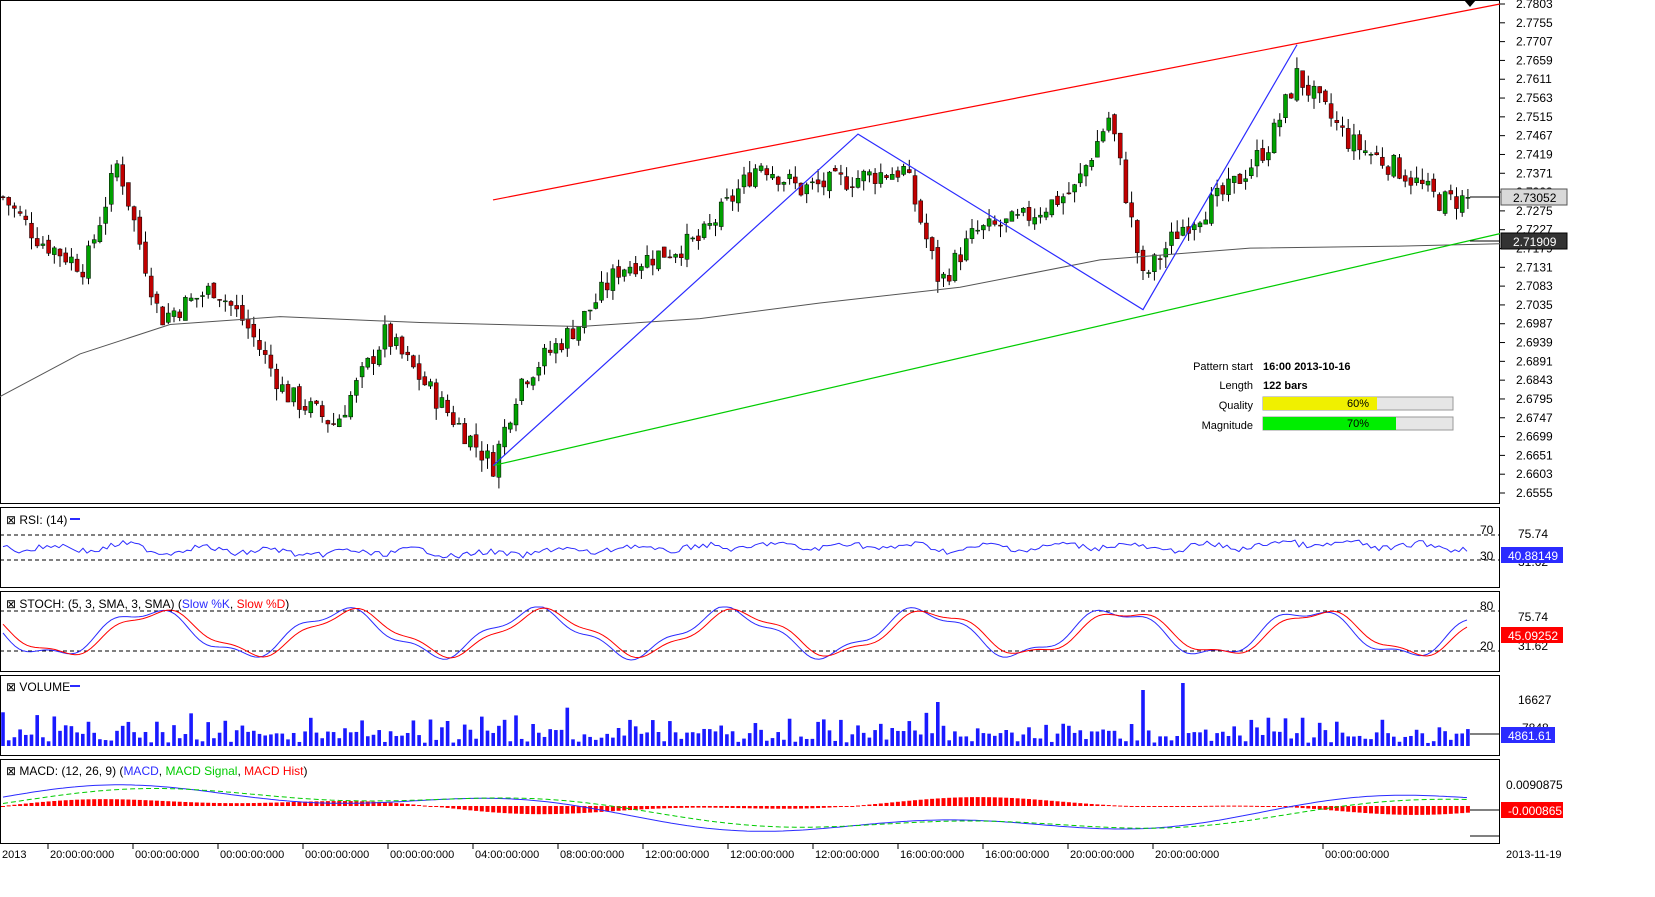 This screenshot has width=1655, height=897. What do you see at coordinates (1487, 606) in the screenshot?
I see `stoch-level-80: 80` at bounding box center [1487, 606].